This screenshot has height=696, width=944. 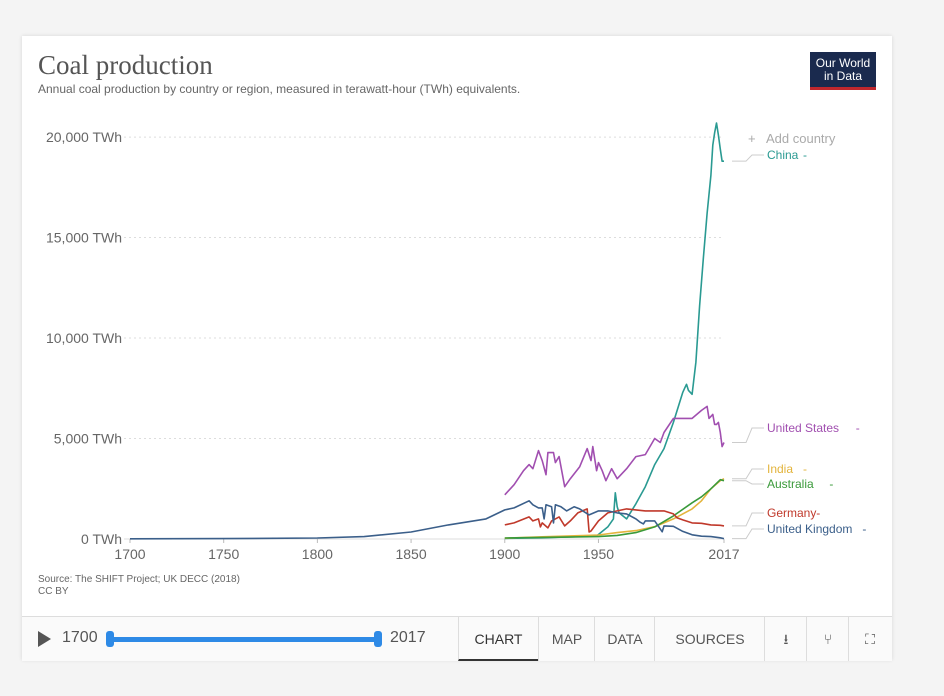 I want to click on y-tick-label: 10,000 TWh, so click(x=84, y=338).